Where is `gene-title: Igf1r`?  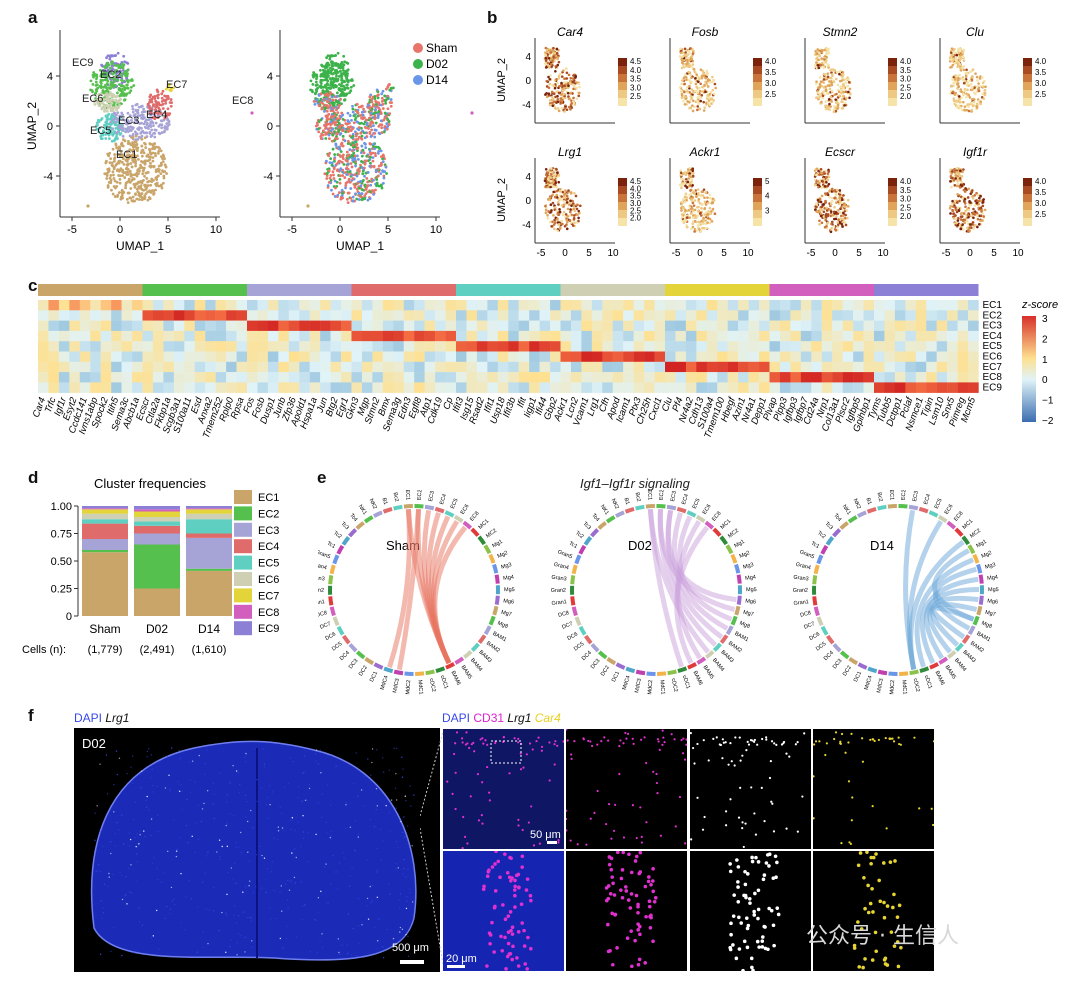
gene-title: Igf1r is located at coordinates (975, 152).